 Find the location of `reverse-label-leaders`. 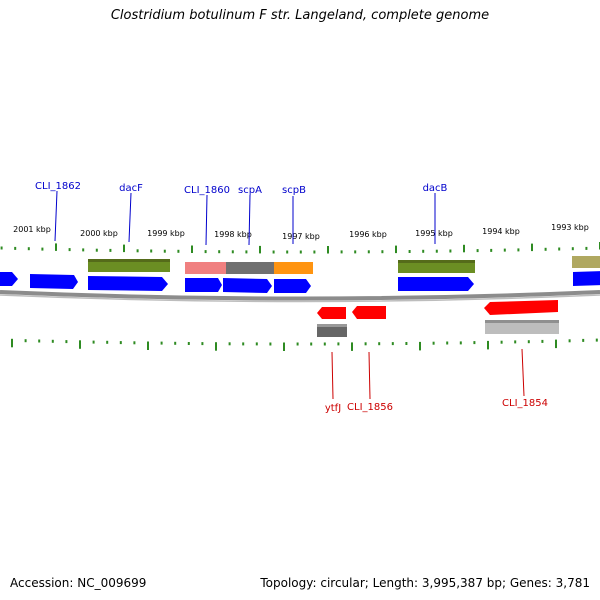

reverse-label-leaders is located at coordinates (428, 374).